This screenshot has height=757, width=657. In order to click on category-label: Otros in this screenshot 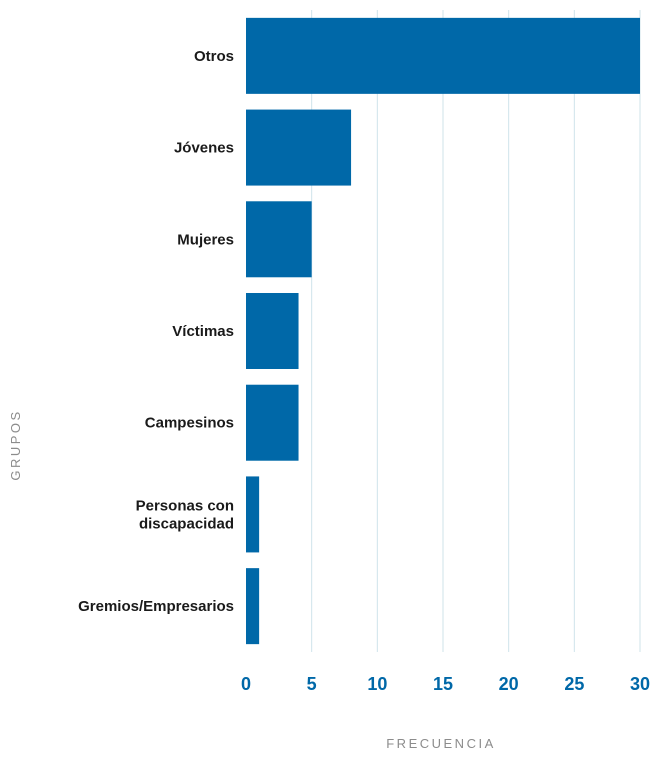, I will do `click(214, 56)`.